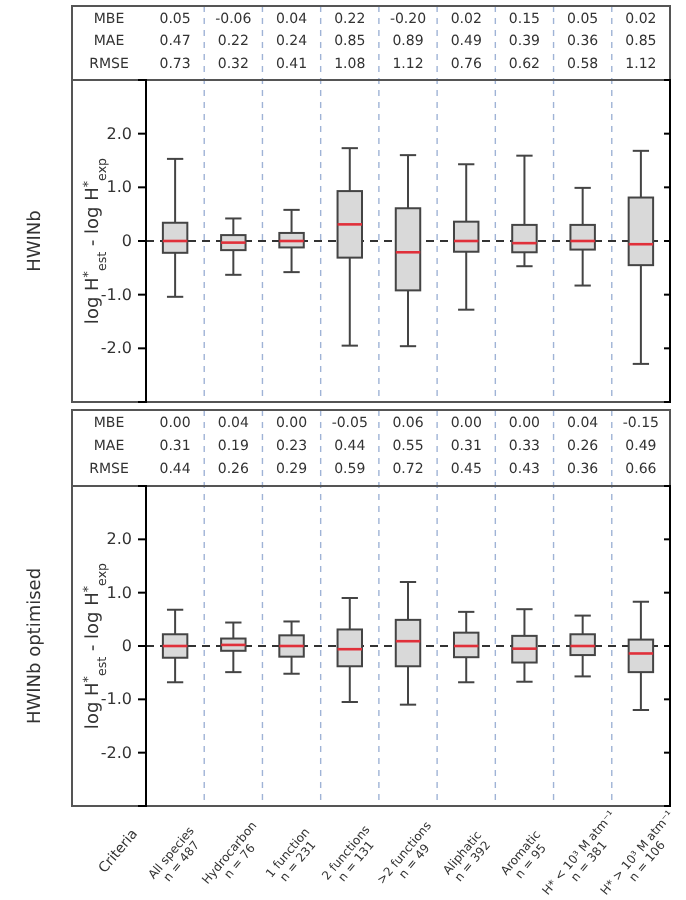 The height and width of the screenshot is (900, 686). I want to click on text: HWINb, so click(36, 240).